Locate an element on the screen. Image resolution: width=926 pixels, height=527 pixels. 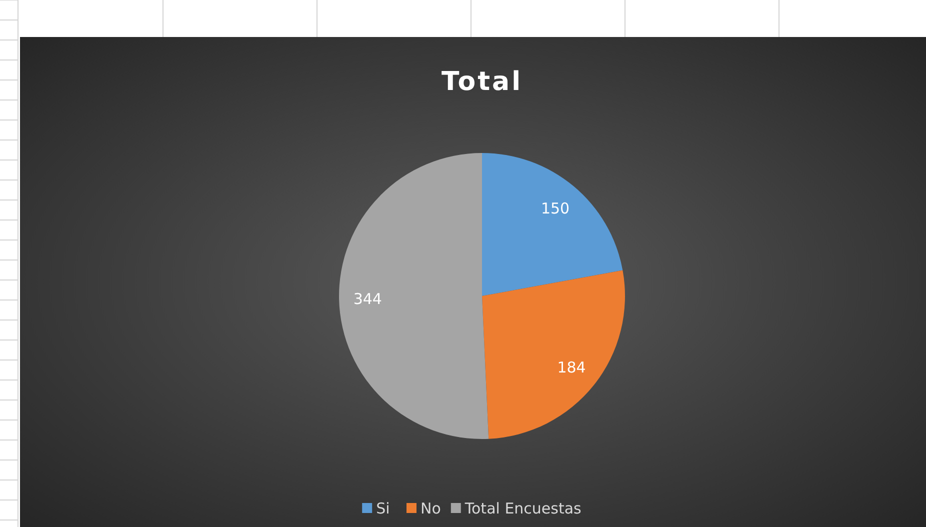
data-label: 184 is located at coordinates (571, 367).